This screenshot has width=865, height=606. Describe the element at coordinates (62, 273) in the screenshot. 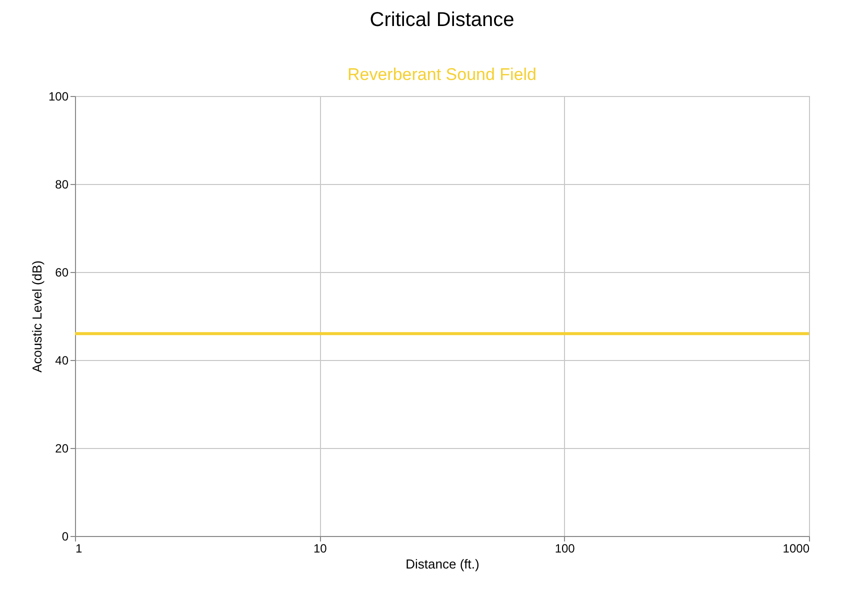

I see `y-tick-label: 60` at that location.